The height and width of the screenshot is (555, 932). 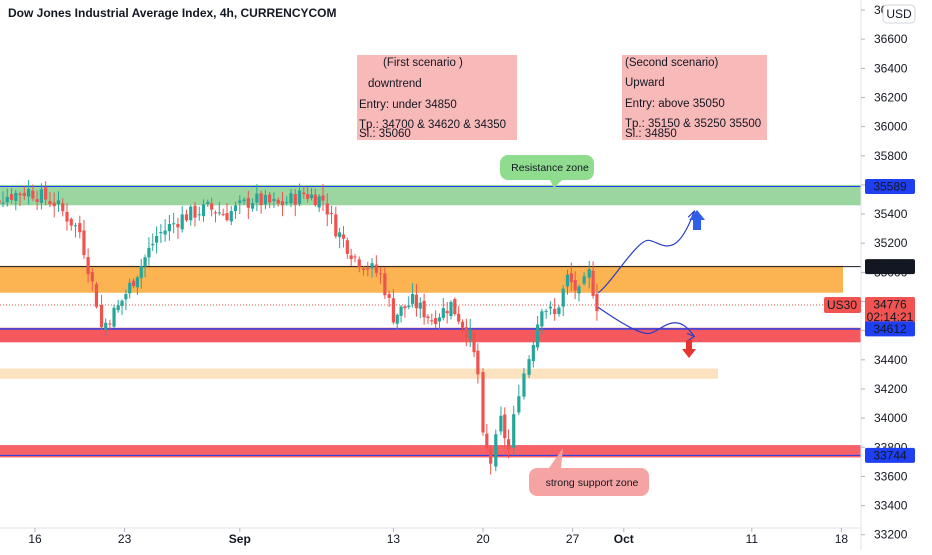 What do you see at coordinates (691, 336) in the screenshot?
I see `downward-path-arrowhead` at bounding box center [691, 336].